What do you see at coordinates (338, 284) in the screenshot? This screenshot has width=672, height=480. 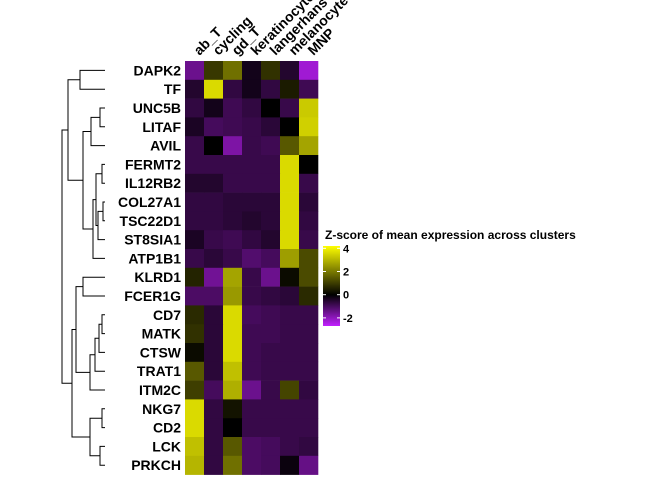 I see `legend-ticks: 4 2 0 -2` at bounding box center [338, 284].